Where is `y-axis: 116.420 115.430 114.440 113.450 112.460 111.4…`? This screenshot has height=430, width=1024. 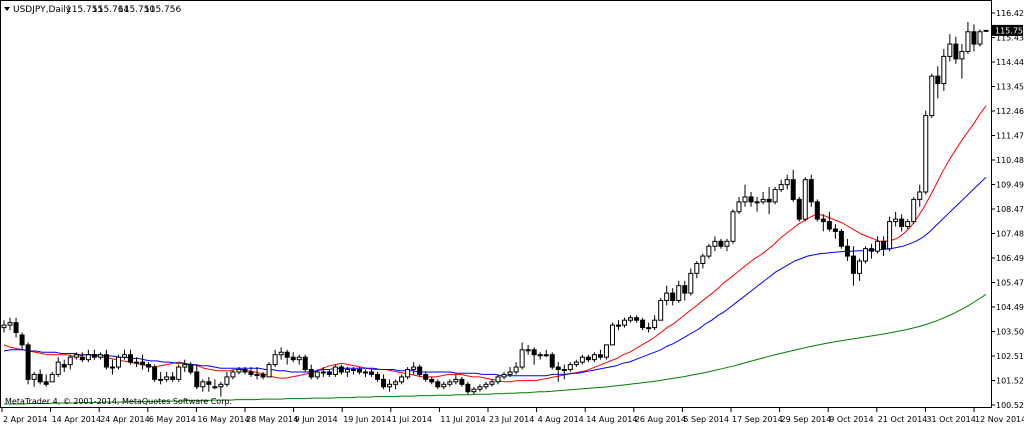
y-axis: 116.420 115.430 114.440 113.450 112.460 111.4… is located at coordinates (1007, 209).